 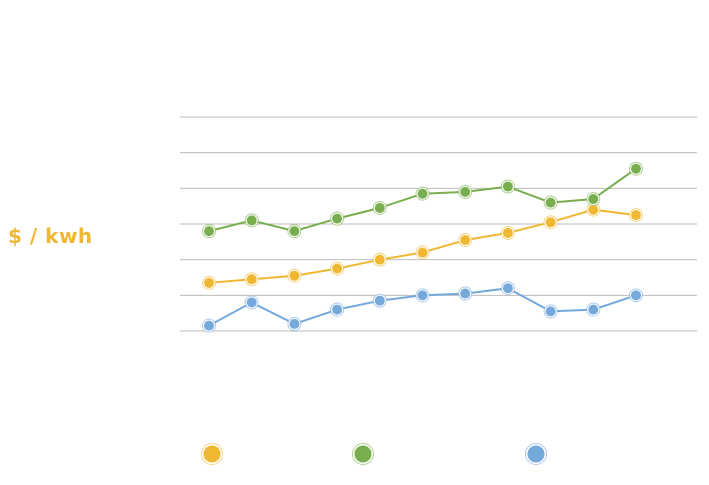 I want to click on y-axis-label: $ / kwh, so click(x=50, y=236).